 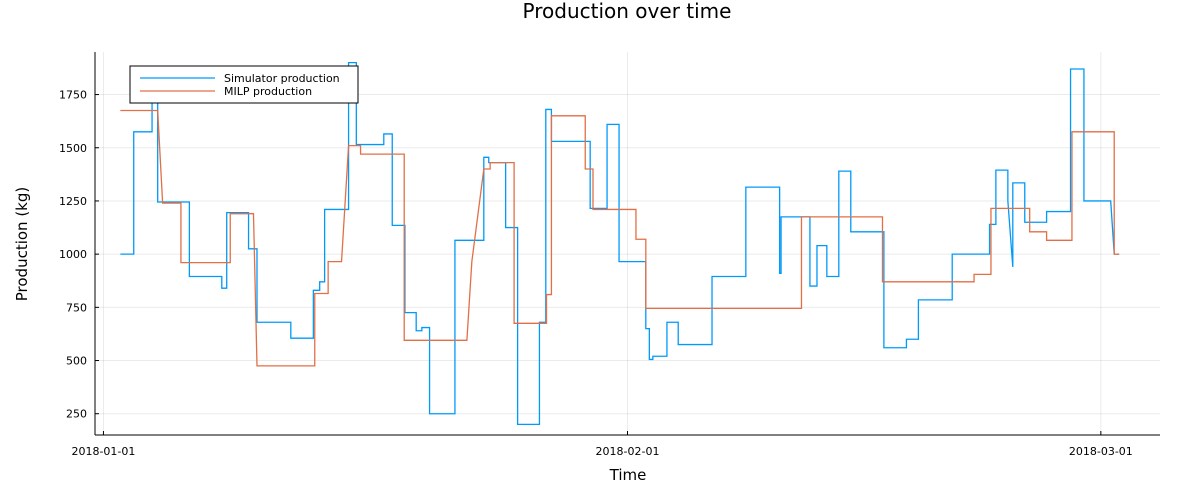 What do you see at coordinates (103, 451) in the screenshot?
I see `x-tick-label: 2018-01-01` at bounding box center [103, 451].